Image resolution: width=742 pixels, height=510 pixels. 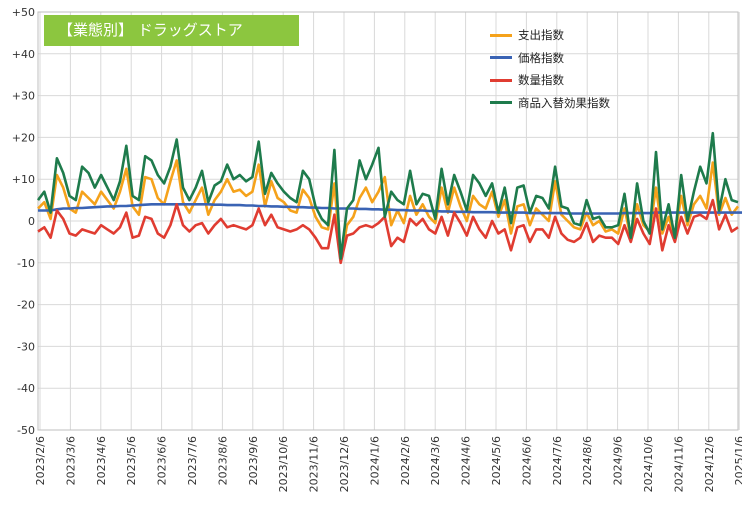 What do you see at coordinates (344, 464) in the screenshot?
I see `x-tick-label: 2023/12/6` at bounding box center [344, 464].